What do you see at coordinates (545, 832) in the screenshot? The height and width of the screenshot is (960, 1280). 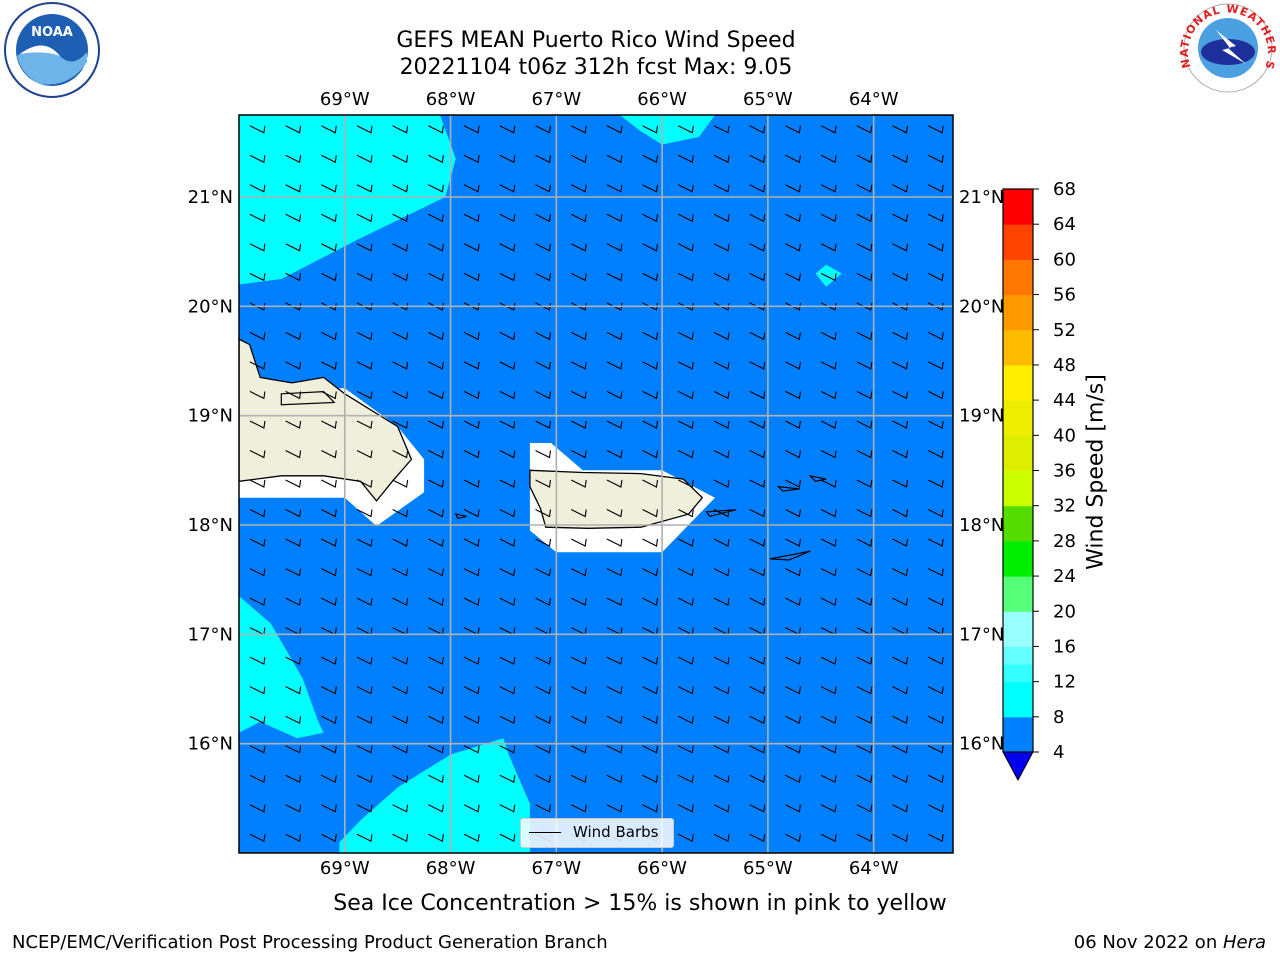 I see `wind-barb-legend-line` at bounding box center [545, 832].